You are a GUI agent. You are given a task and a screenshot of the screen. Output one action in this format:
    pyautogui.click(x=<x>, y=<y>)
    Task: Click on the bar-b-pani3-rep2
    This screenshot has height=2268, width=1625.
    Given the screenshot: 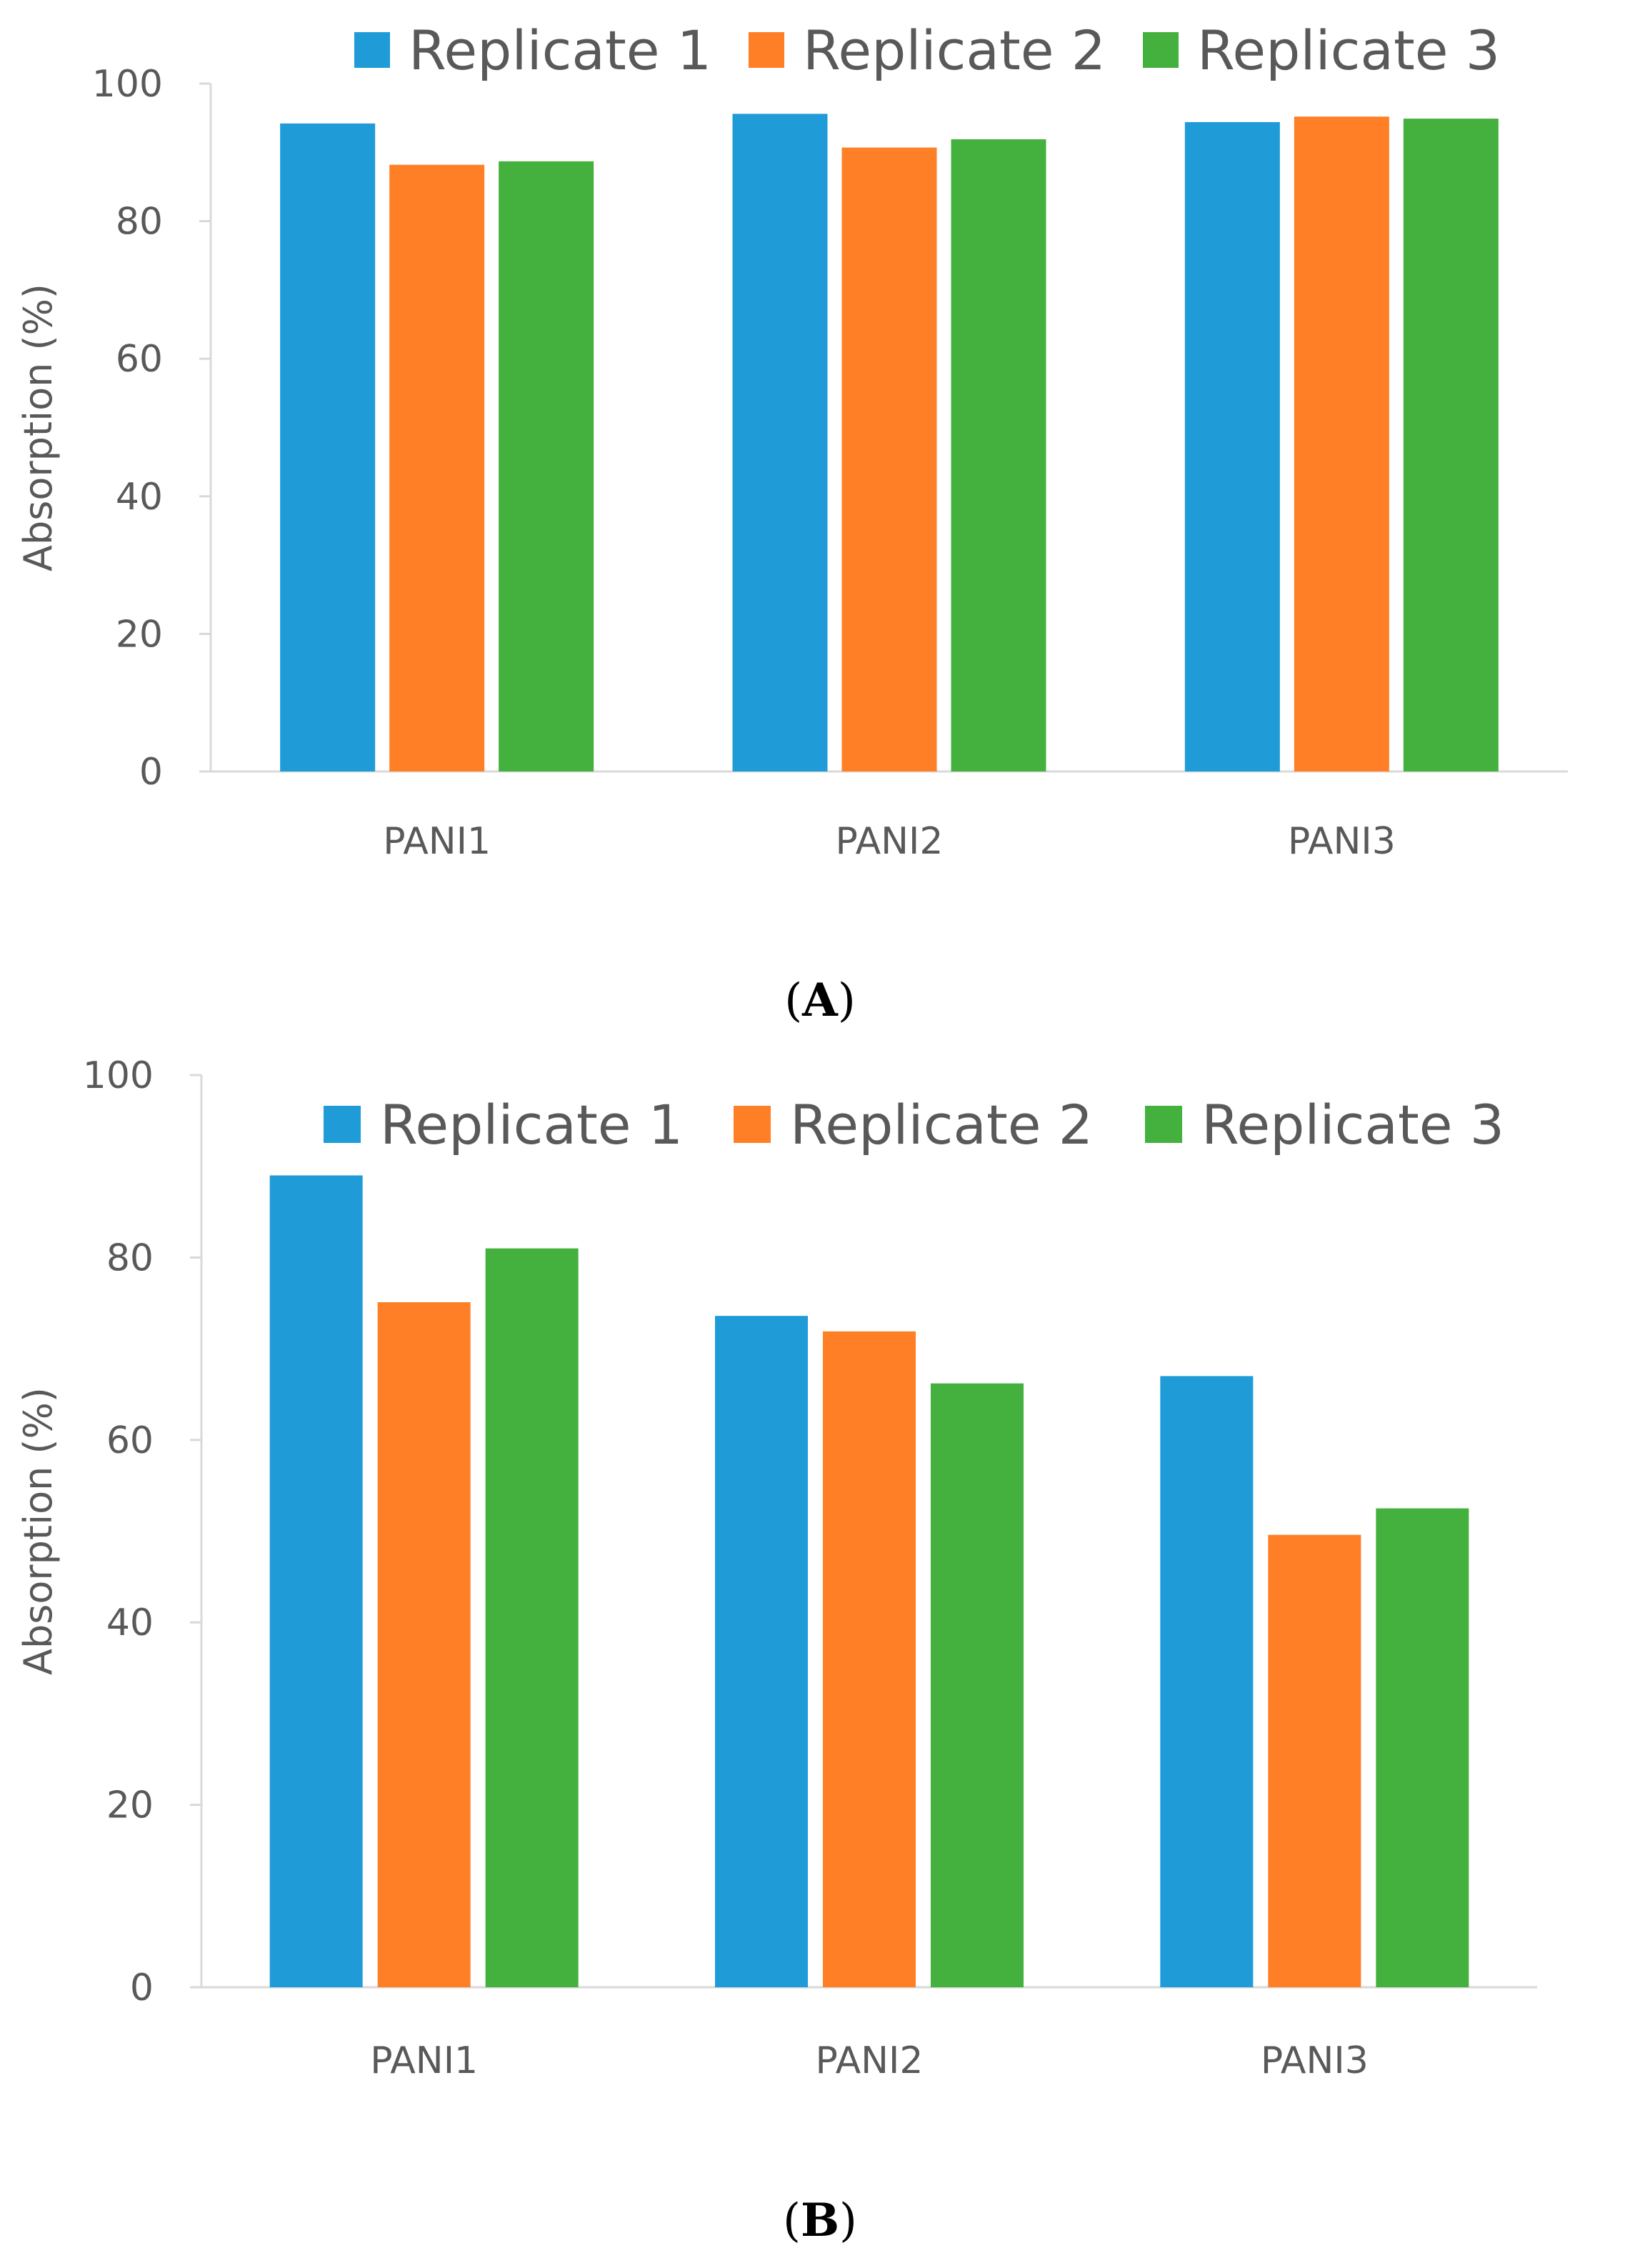 What is the action you would take?
    pyautogui.click(x=1314, y=1761)
    